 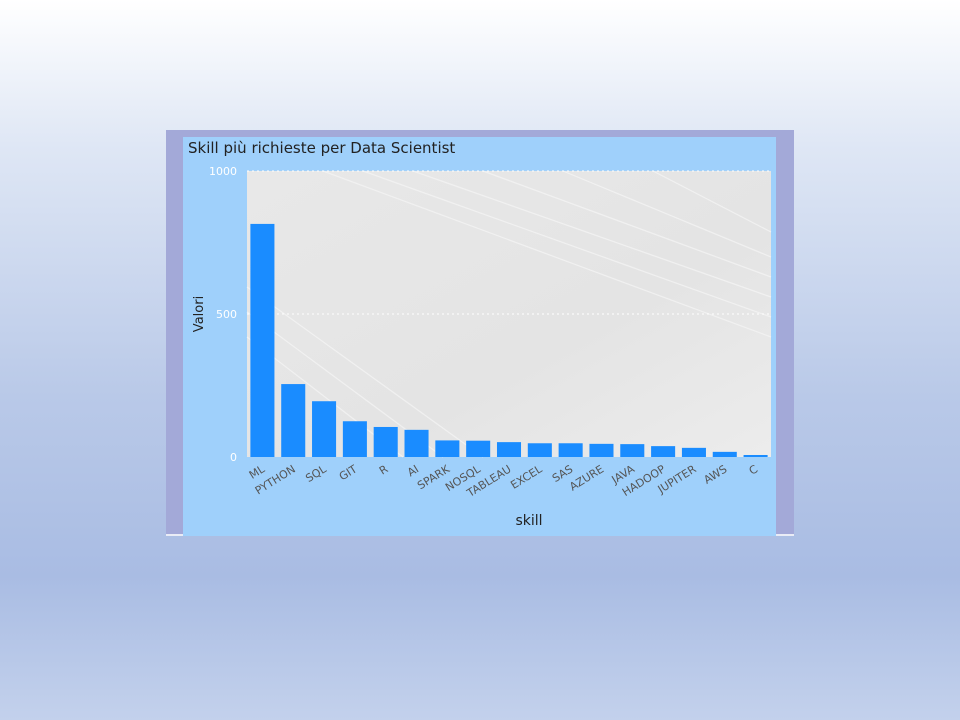 What do you see at coordinates (316, 473) in the screenshot?
I see `x-tick-label: SQL` at bounding box center [316, 473].